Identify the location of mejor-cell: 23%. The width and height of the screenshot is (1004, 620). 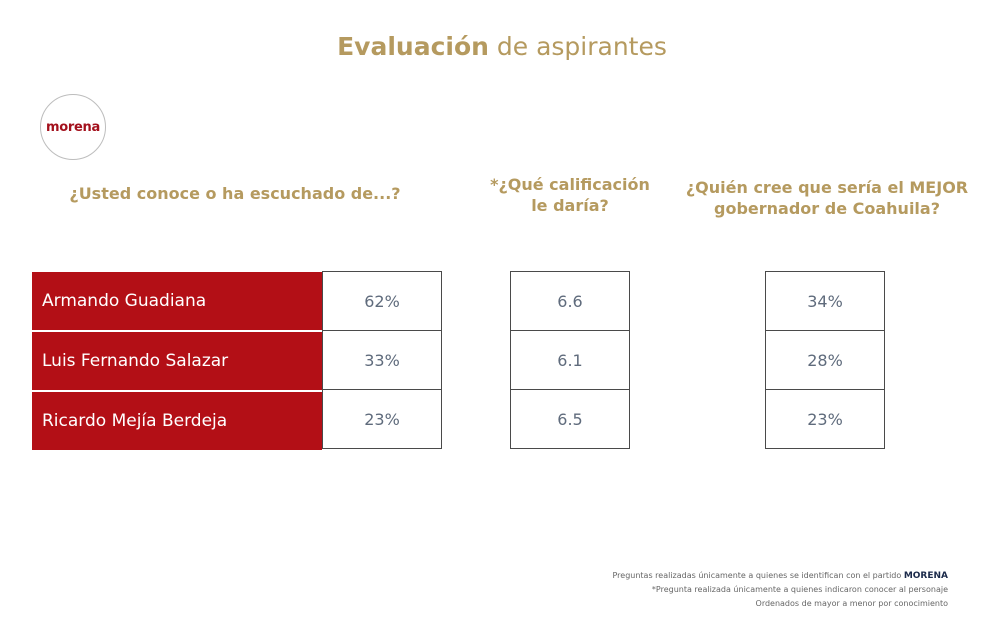
(825, 419).